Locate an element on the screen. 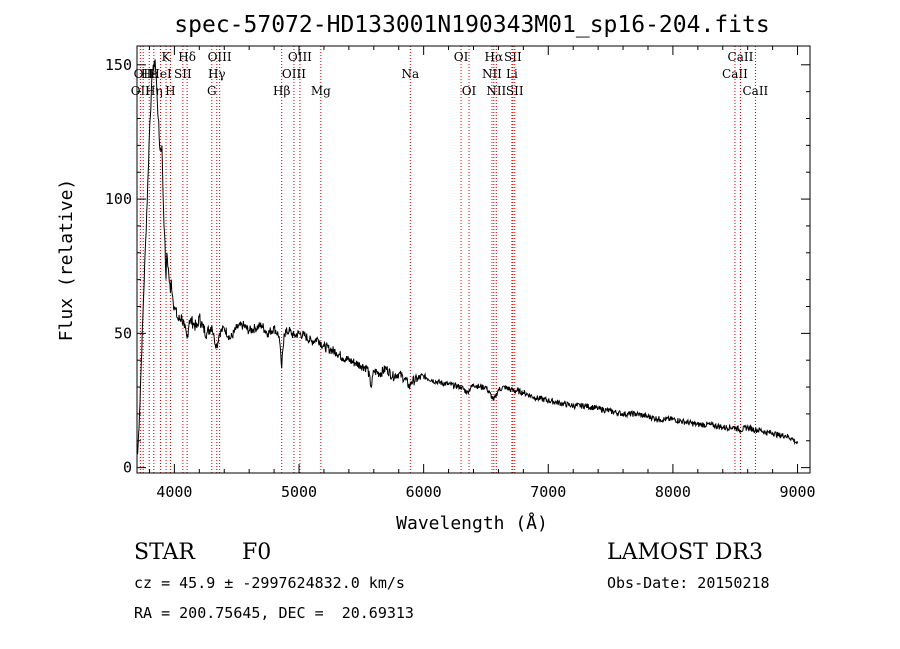  x-tick-label: 5000 is located at coordinates (299, 492).